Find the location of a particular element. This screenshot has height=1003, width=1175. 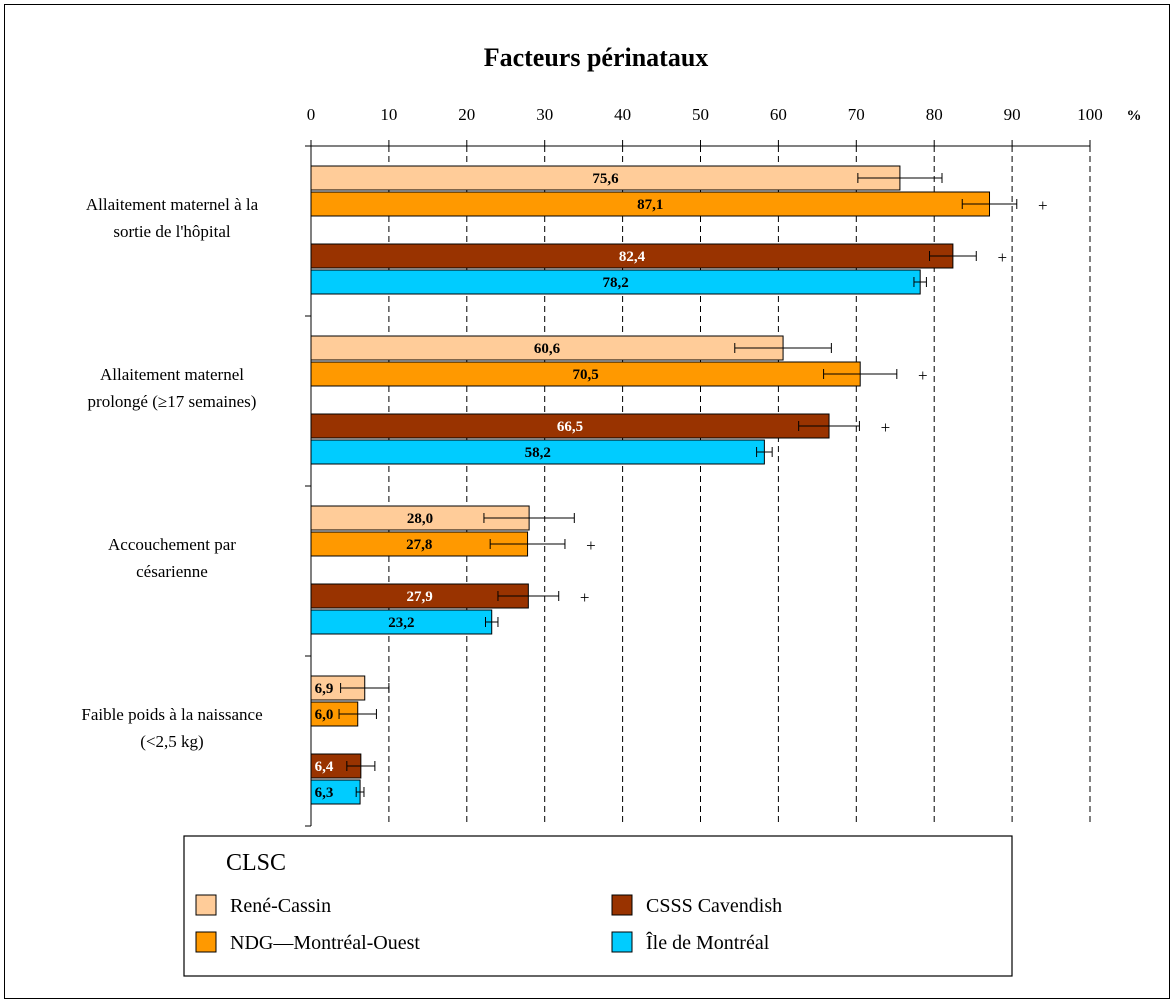

category-label: Faible poids à la naissance (<2,5 kg) is located at coordinates (171, 728).